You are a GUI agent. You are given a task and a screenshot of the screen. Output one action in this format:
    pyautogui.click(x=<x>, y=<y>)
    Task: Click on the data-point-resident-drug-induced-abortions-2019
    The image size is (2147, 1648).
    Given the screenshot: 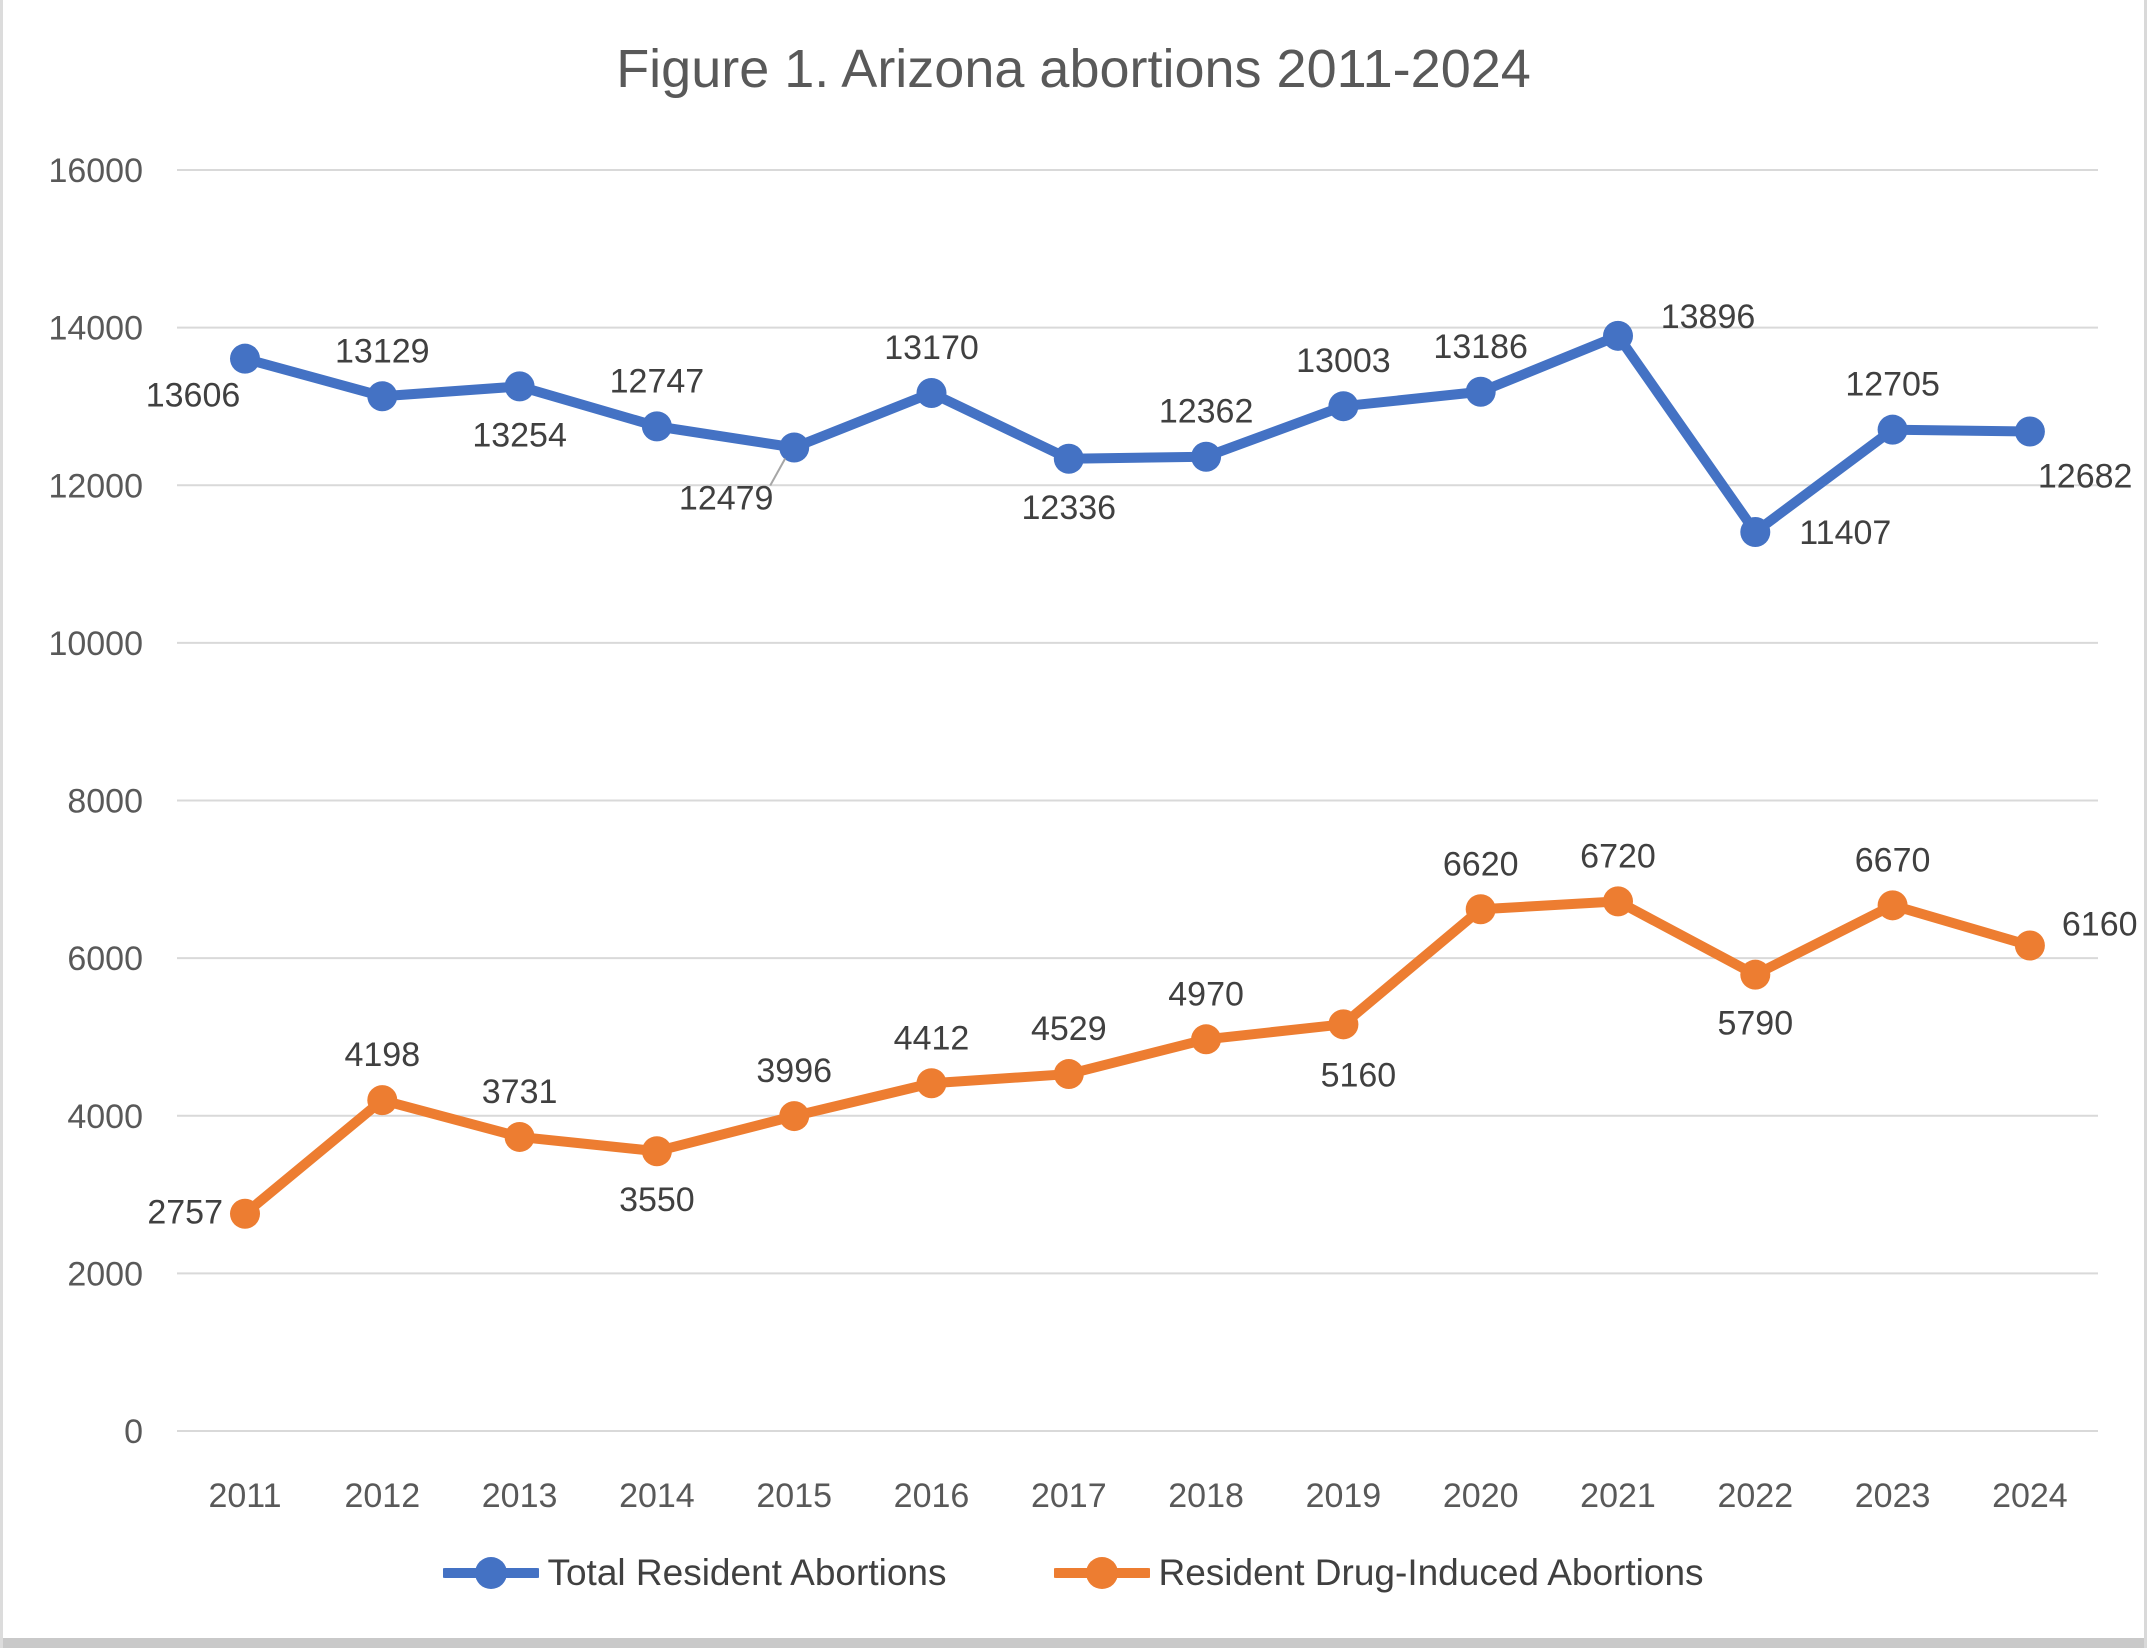 What is the action you would take?
    pyautogui.click(x=1343, y=1024)
    